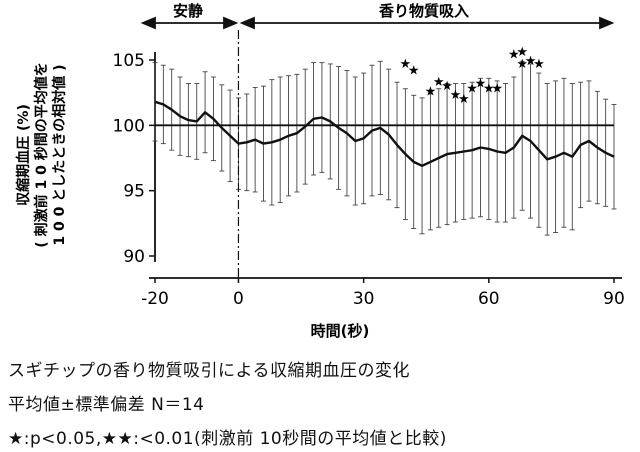 This screenshot has height=452, width=640. Describe the element at coordinates (155, 299) in the screenshot. I see `x-tick-label: -20` at that location.